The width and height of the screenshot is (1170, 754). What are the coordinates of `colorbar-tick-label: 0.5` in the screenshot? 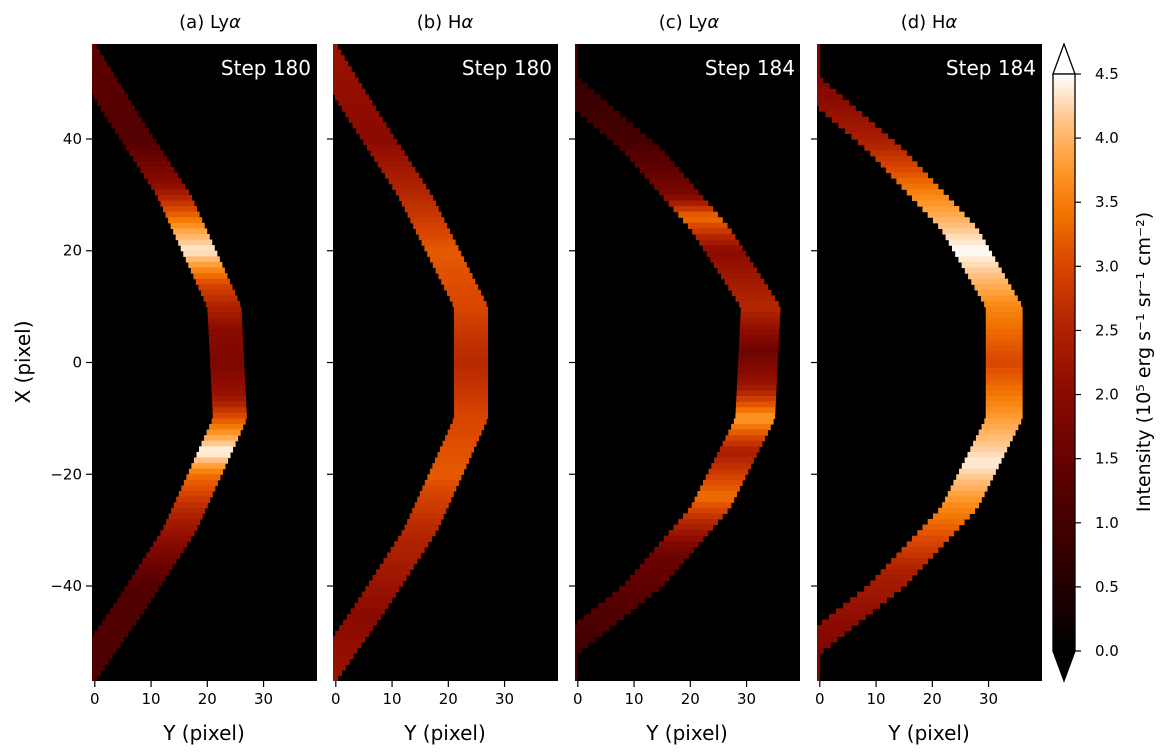 It's located at (1107, 587).